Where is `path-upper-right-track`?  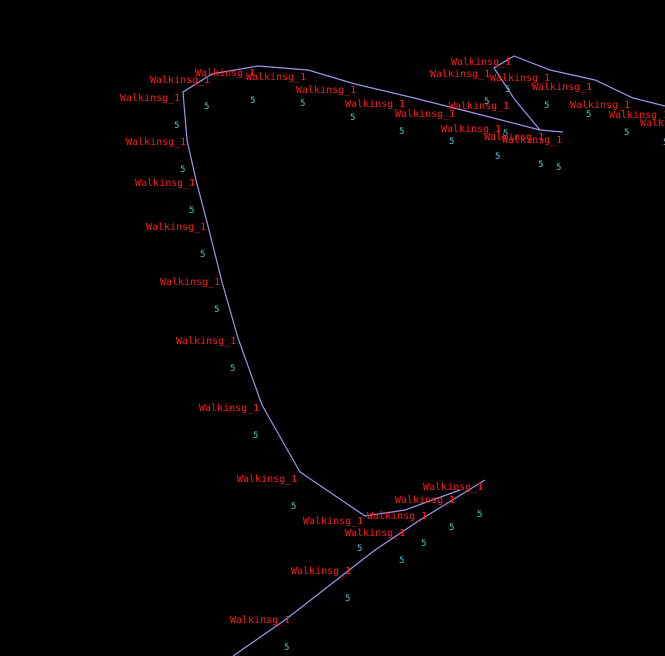
path-upper-right-track is located at coordinates (579, 93).